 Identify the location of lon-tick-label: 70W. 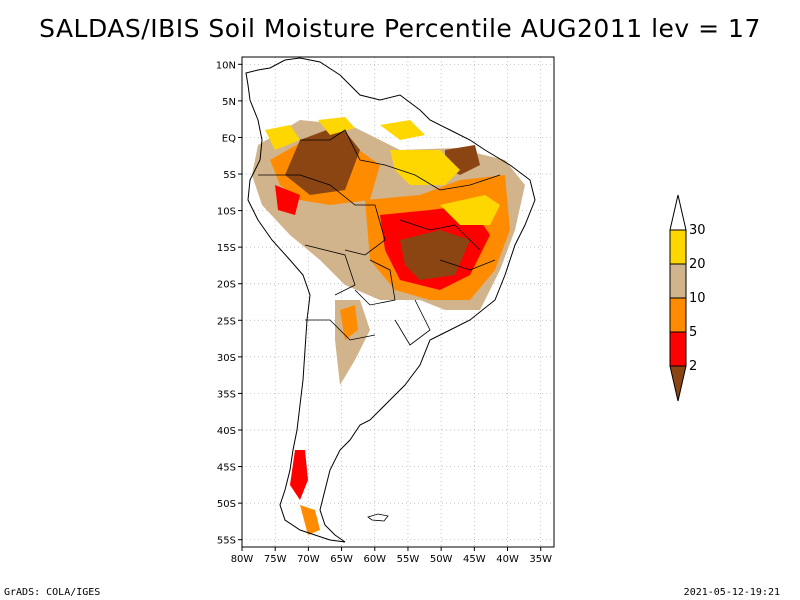
(308, 559).